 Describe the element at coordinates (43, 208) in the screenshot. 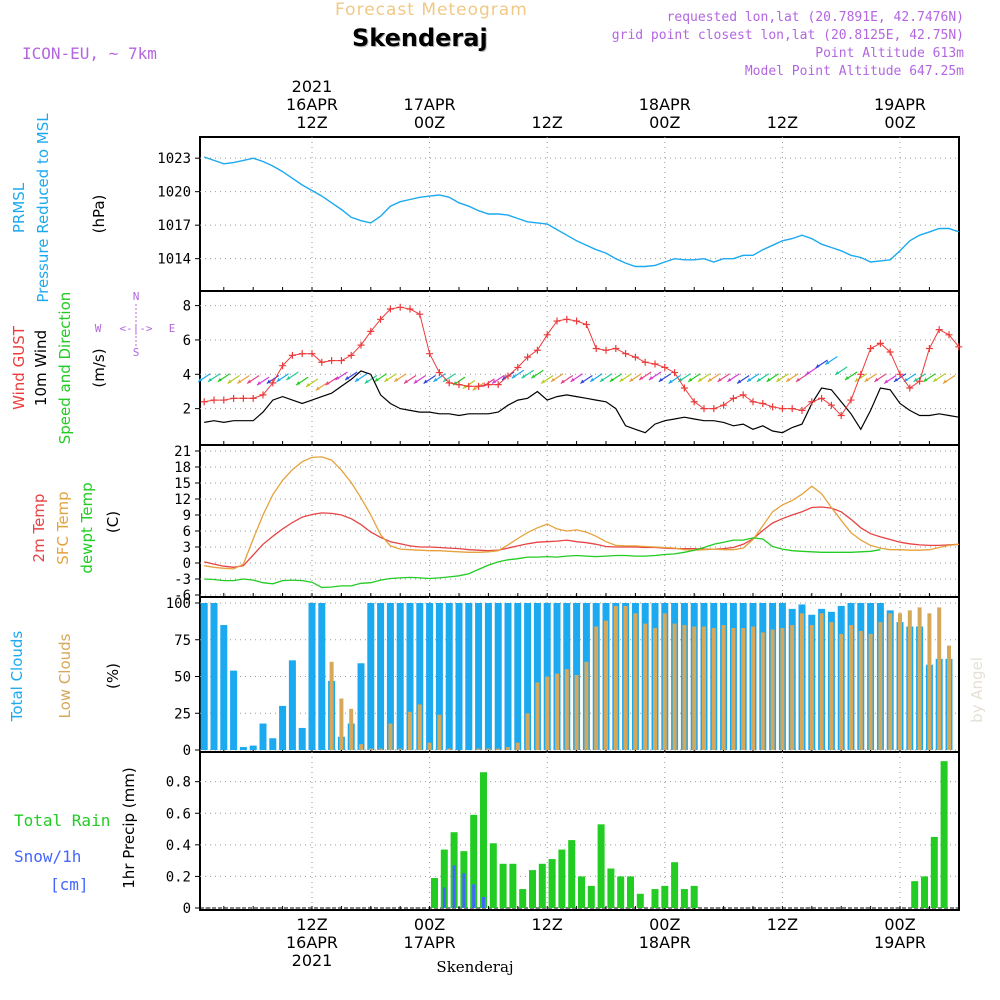

I see `pressure-label-long: Pressure Reduced to MSL` at that location.